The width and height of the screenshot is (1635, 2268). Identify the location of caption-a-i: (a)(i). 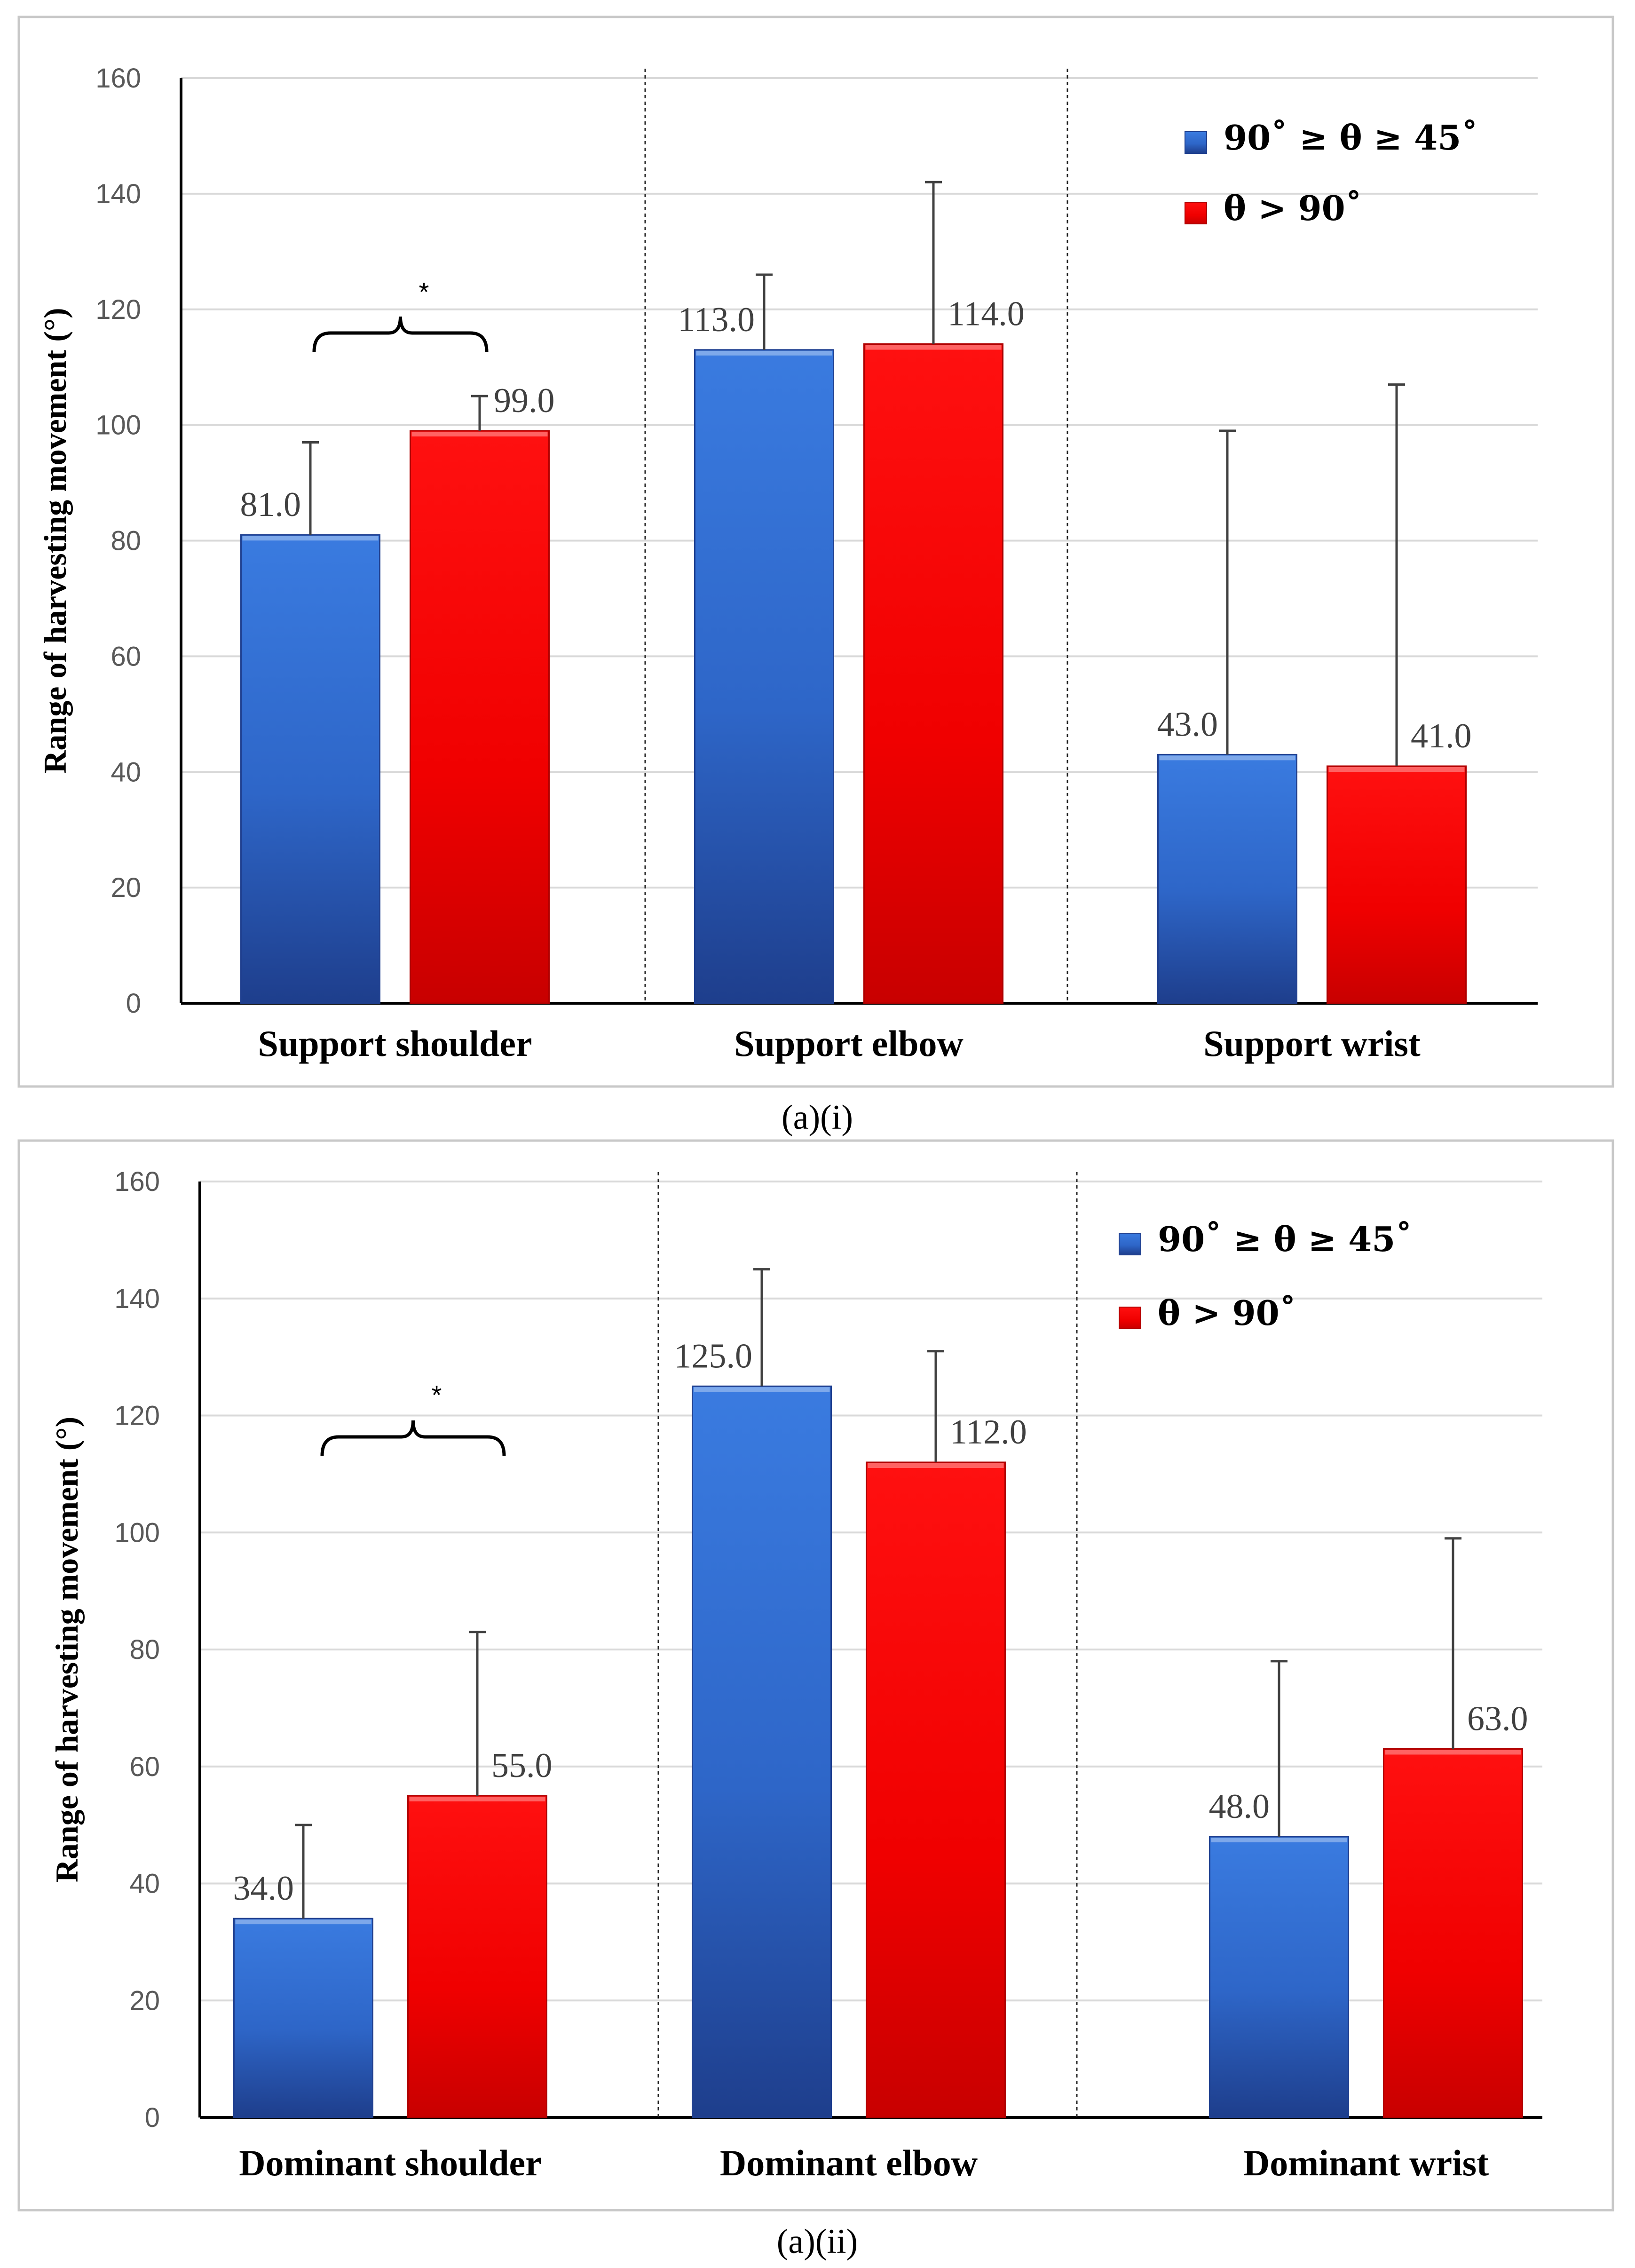
(818, 1117).